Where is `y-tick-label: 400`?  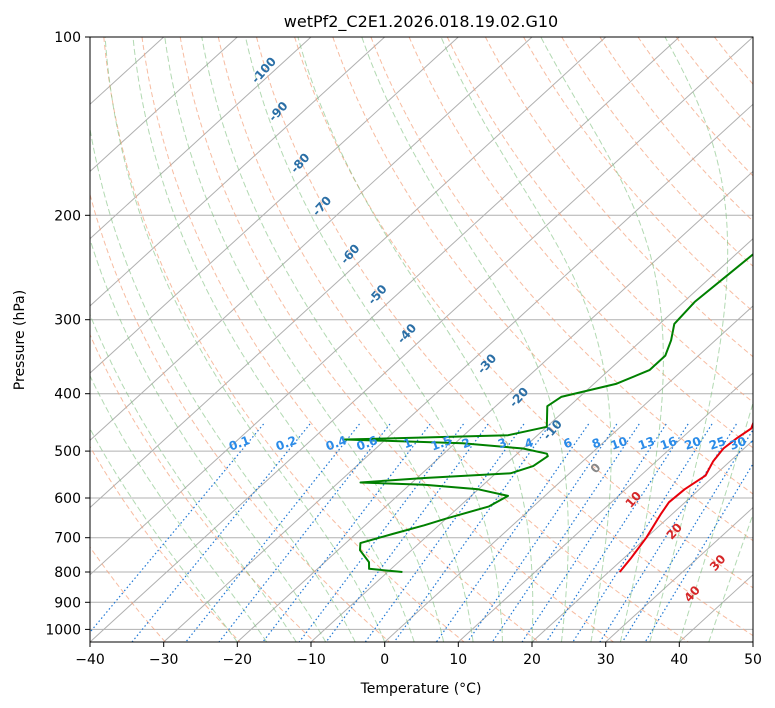 y-tick-label: 400 is located at coordinates (67, 395).